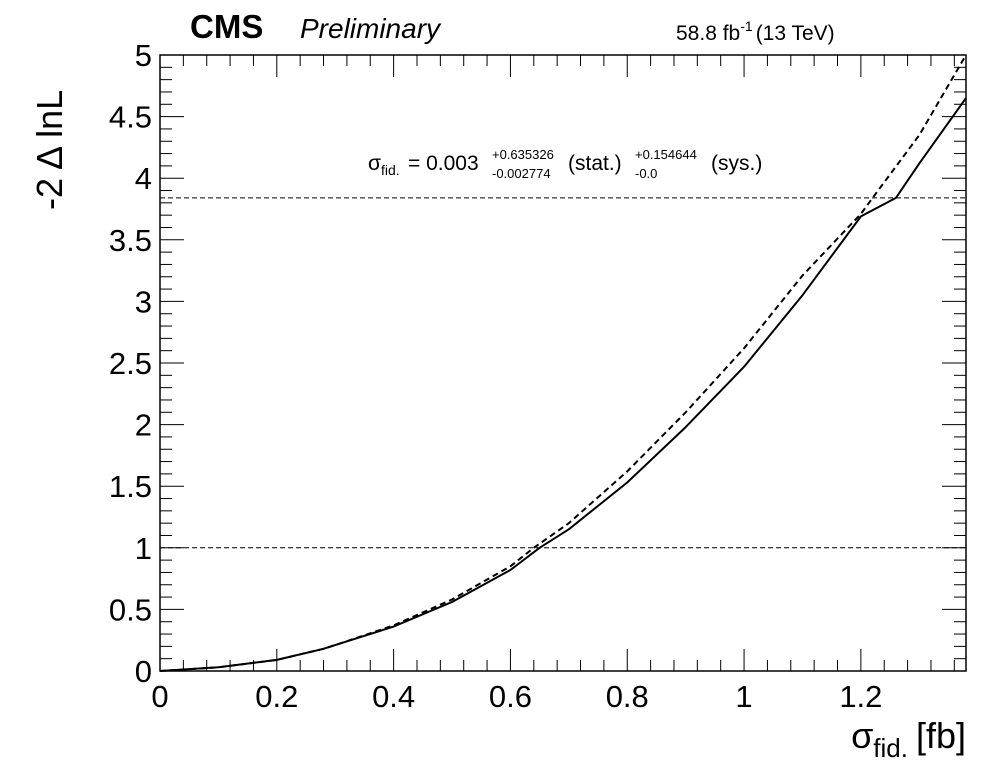 The height and width of the screenshot is (772, 996). I want to click on y-tick-label: 1.5, so click(130, 486).